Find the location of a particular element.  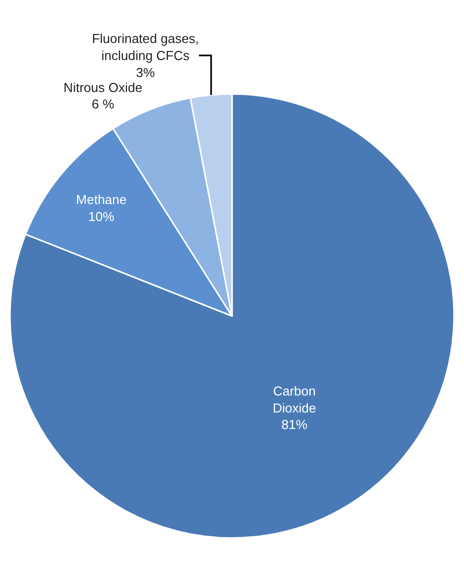

slice-label: Carbon Dioxide is located at coordinates (294, 399).